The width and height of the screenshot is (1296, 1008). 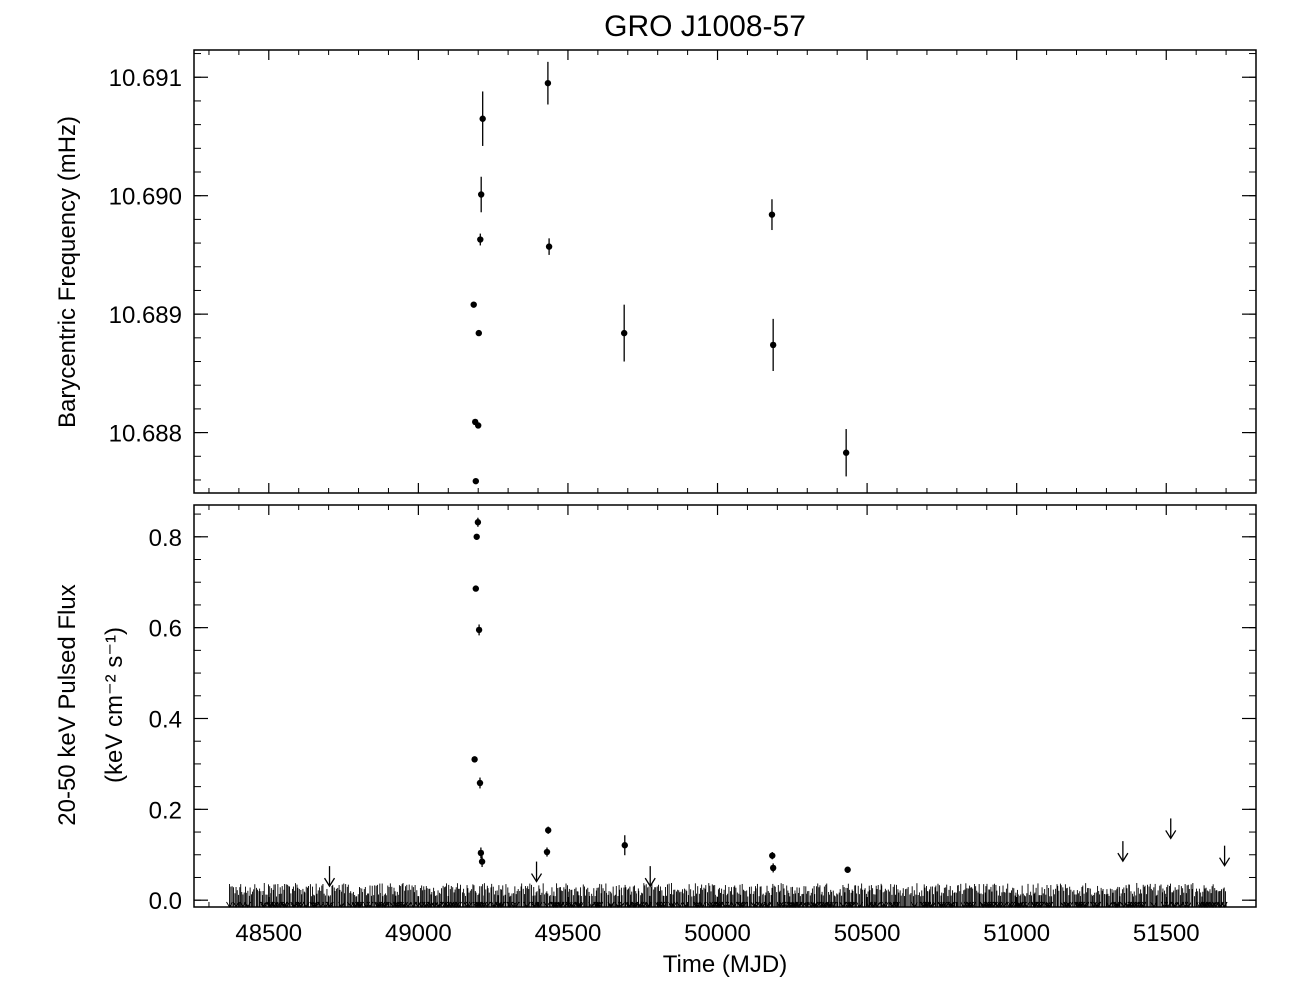 What do you see at coordinates (165, 901) in the screenshot?
I see `y-tick-label: 0.0` at bounding box center [165, 901].